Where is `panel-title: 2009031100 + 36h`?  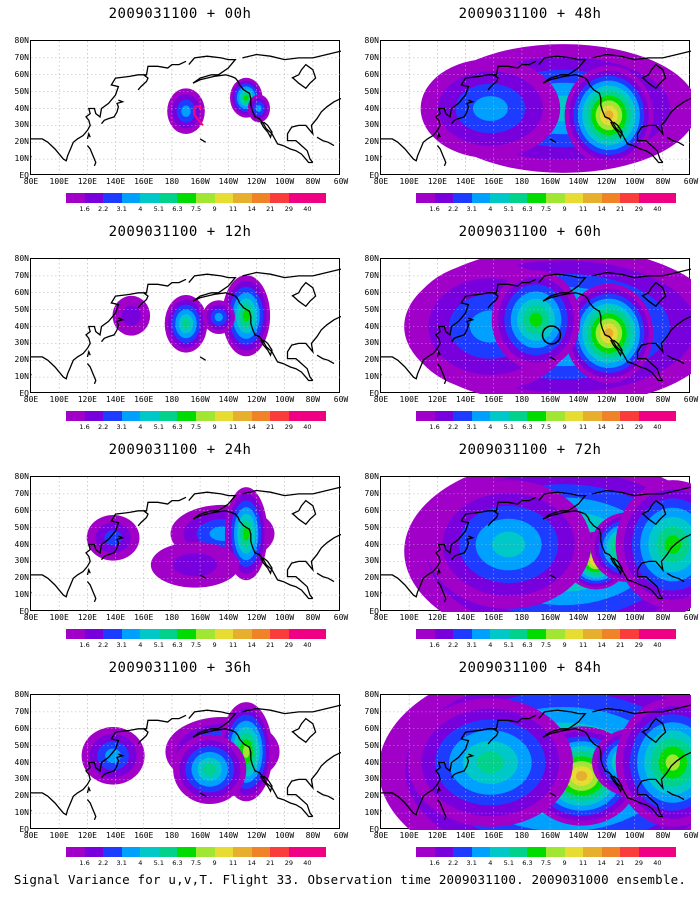 panel-title: 2009031100 + 36h is located at coordinates (180, 668).